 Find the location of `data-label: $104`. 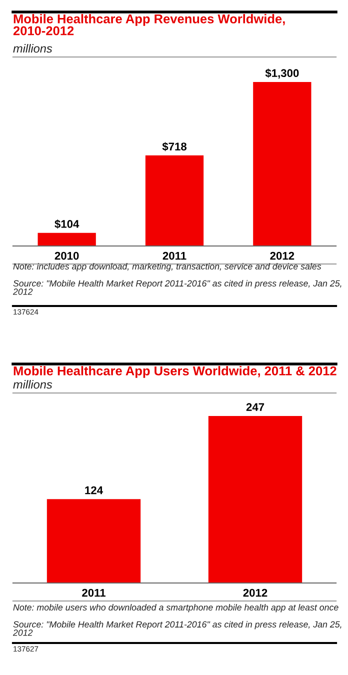

data-label: $104 is located at coordinates (67, 224).